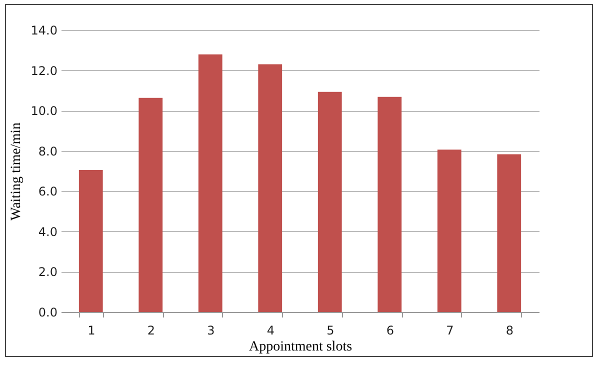 This screenshot has width=599, height=365. I want to click on x-tick-label: 6, so click(390, 331).